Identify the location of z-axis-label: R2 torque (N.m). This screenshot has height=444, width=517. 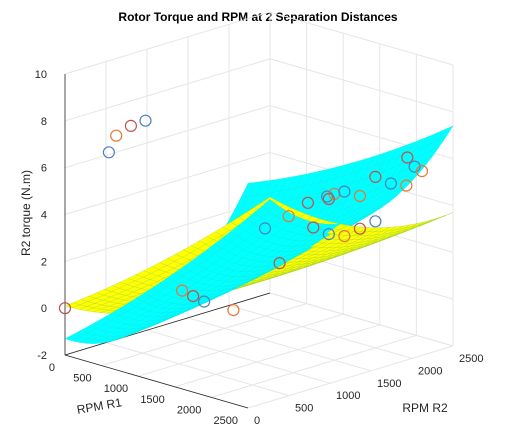
(26, 213).